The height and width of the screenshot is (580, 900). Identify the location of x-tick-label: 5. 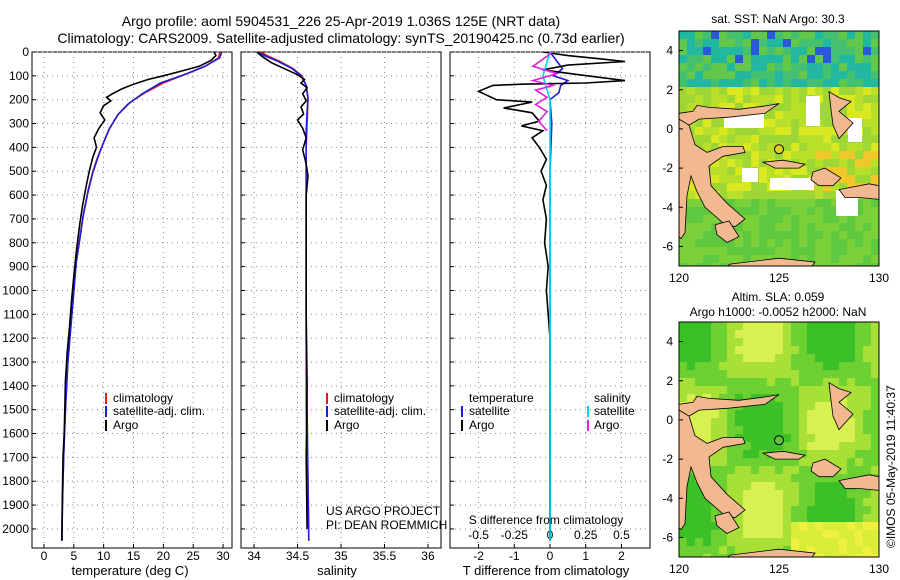
(73, 556).